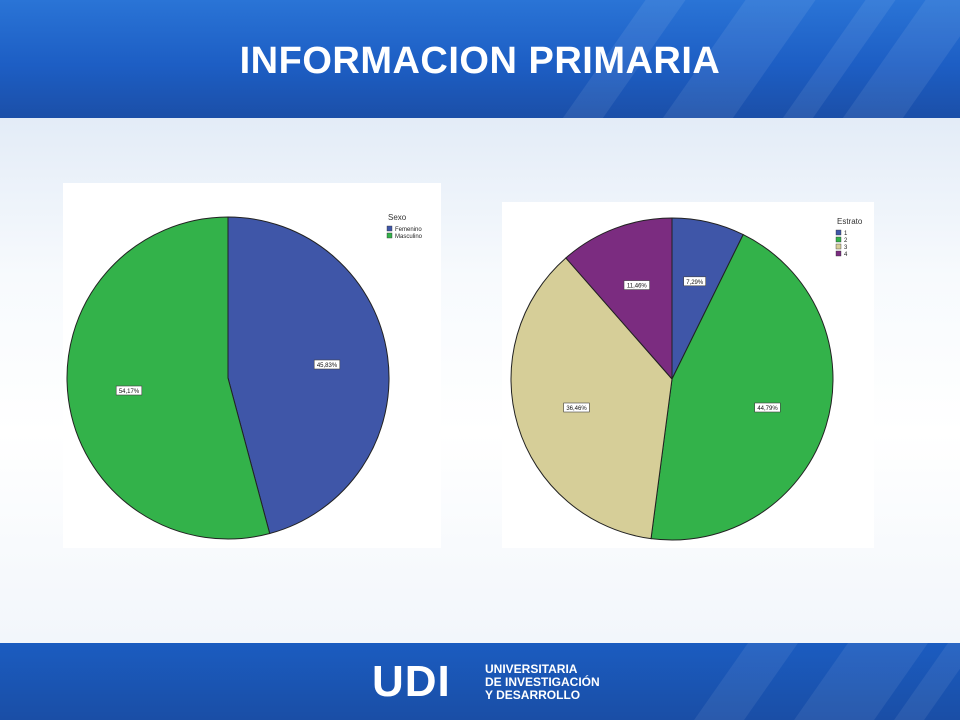  I want to click on pie-slice-masculino, so click(168, 378).